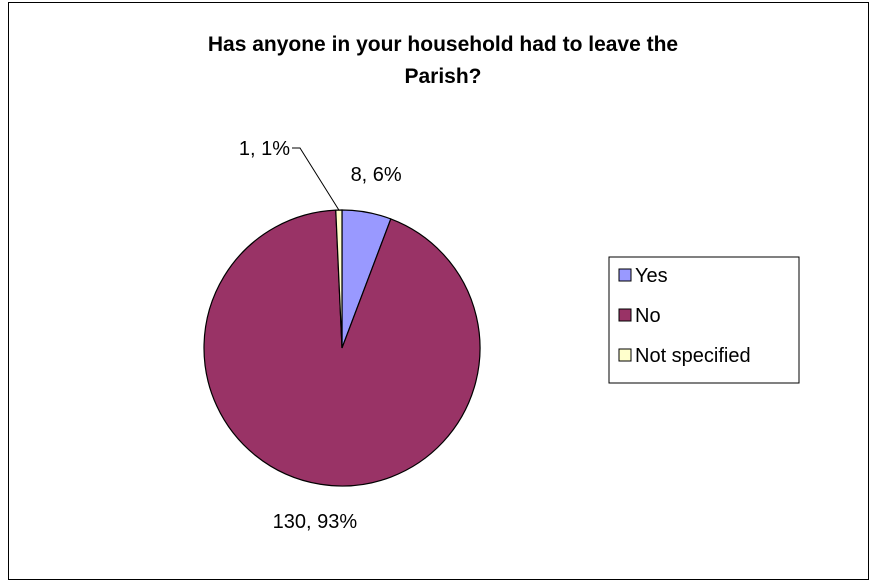 Image resolution: width=878 pixels, height=585 pixels. I want to click on data-label-not-specified: 1, 1%, so click(264, 149).